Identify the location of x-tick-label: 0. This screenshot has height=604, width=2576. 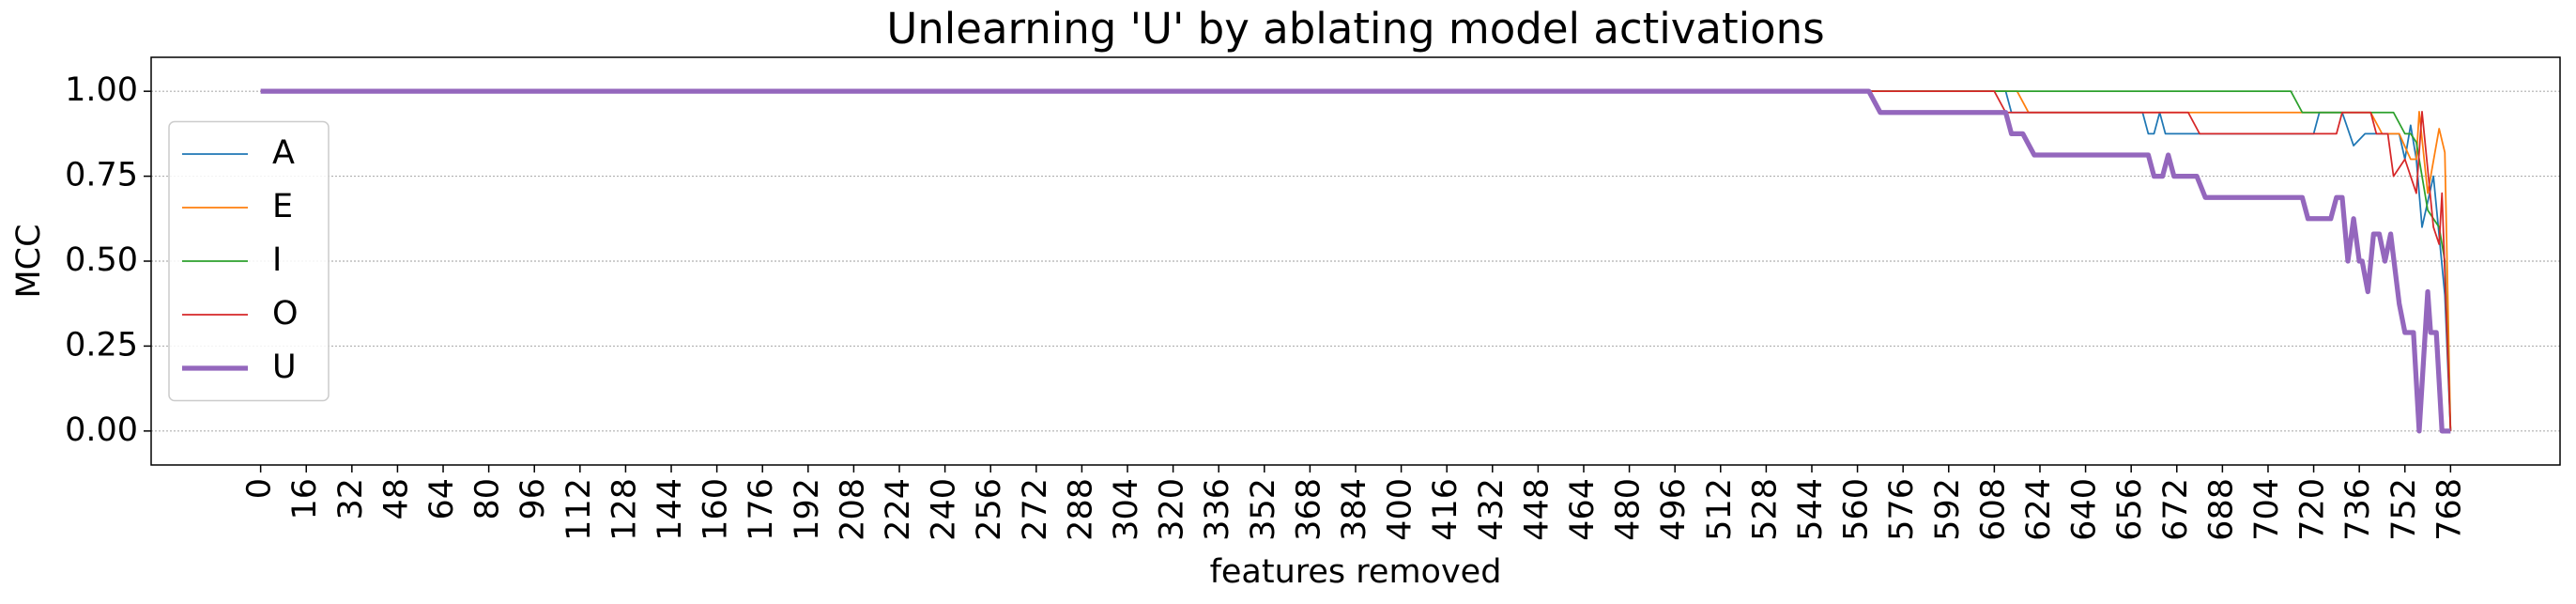
(260, 489).